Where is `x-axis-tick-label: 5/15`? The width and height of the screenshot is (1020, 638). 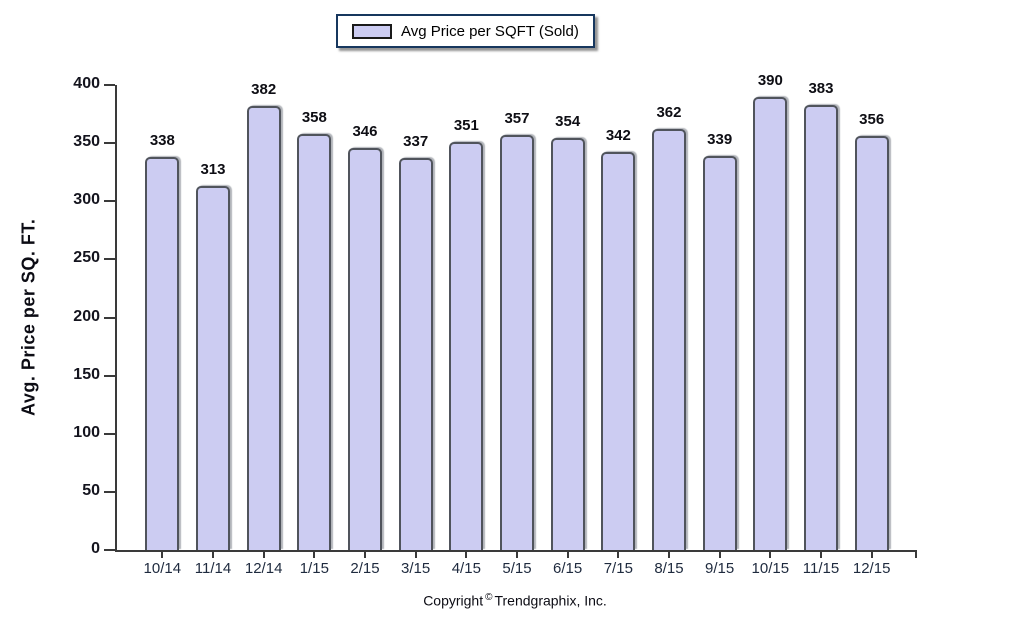 x-axis-tick-label: 5/15 is located at coordinates (517, 568).